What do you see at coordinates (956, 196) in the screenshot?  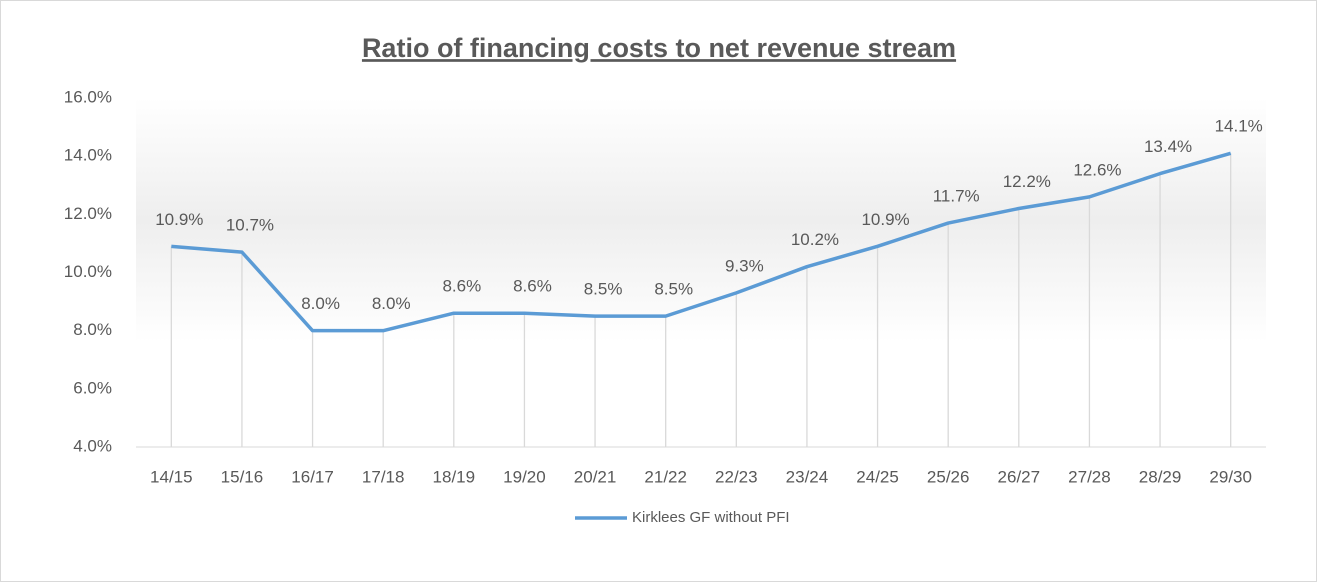 I see `data-label: 11.7%` at bounding box center [956, 196].